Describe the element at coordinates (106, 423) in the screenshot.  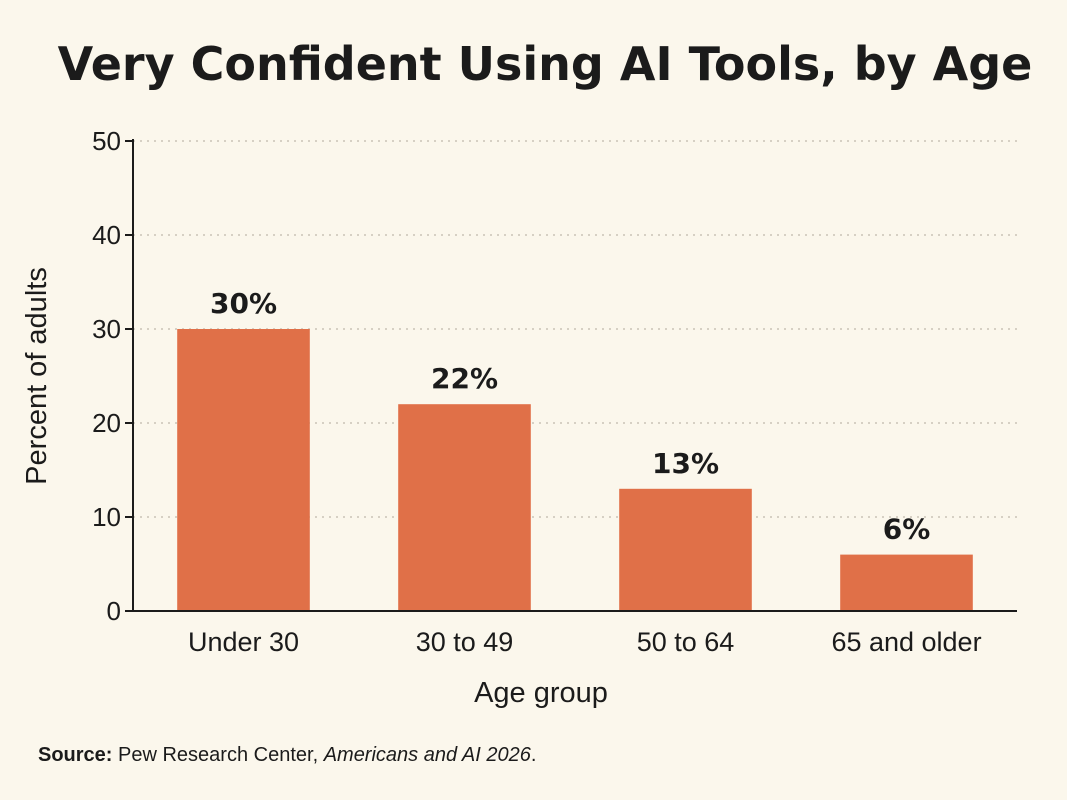
I see `y-tick-label: 20` at that location.